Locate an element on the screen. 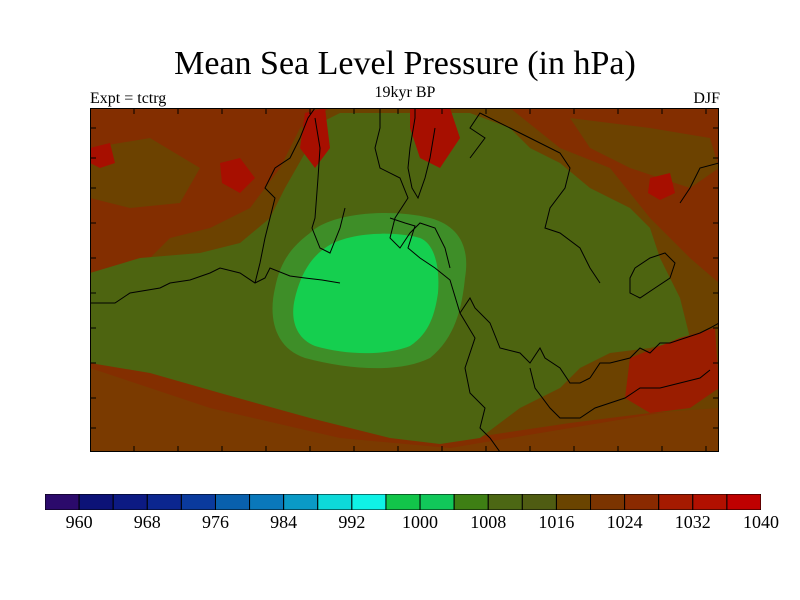  coastline-far-east is located at coordinates (699, 183).